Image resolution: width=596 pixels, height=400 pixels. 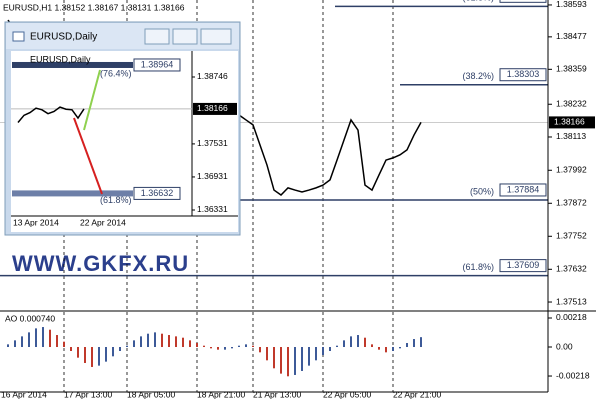 I want to click on x-tick-label: 22 Apr 21:00, so click(x=417, y=394).